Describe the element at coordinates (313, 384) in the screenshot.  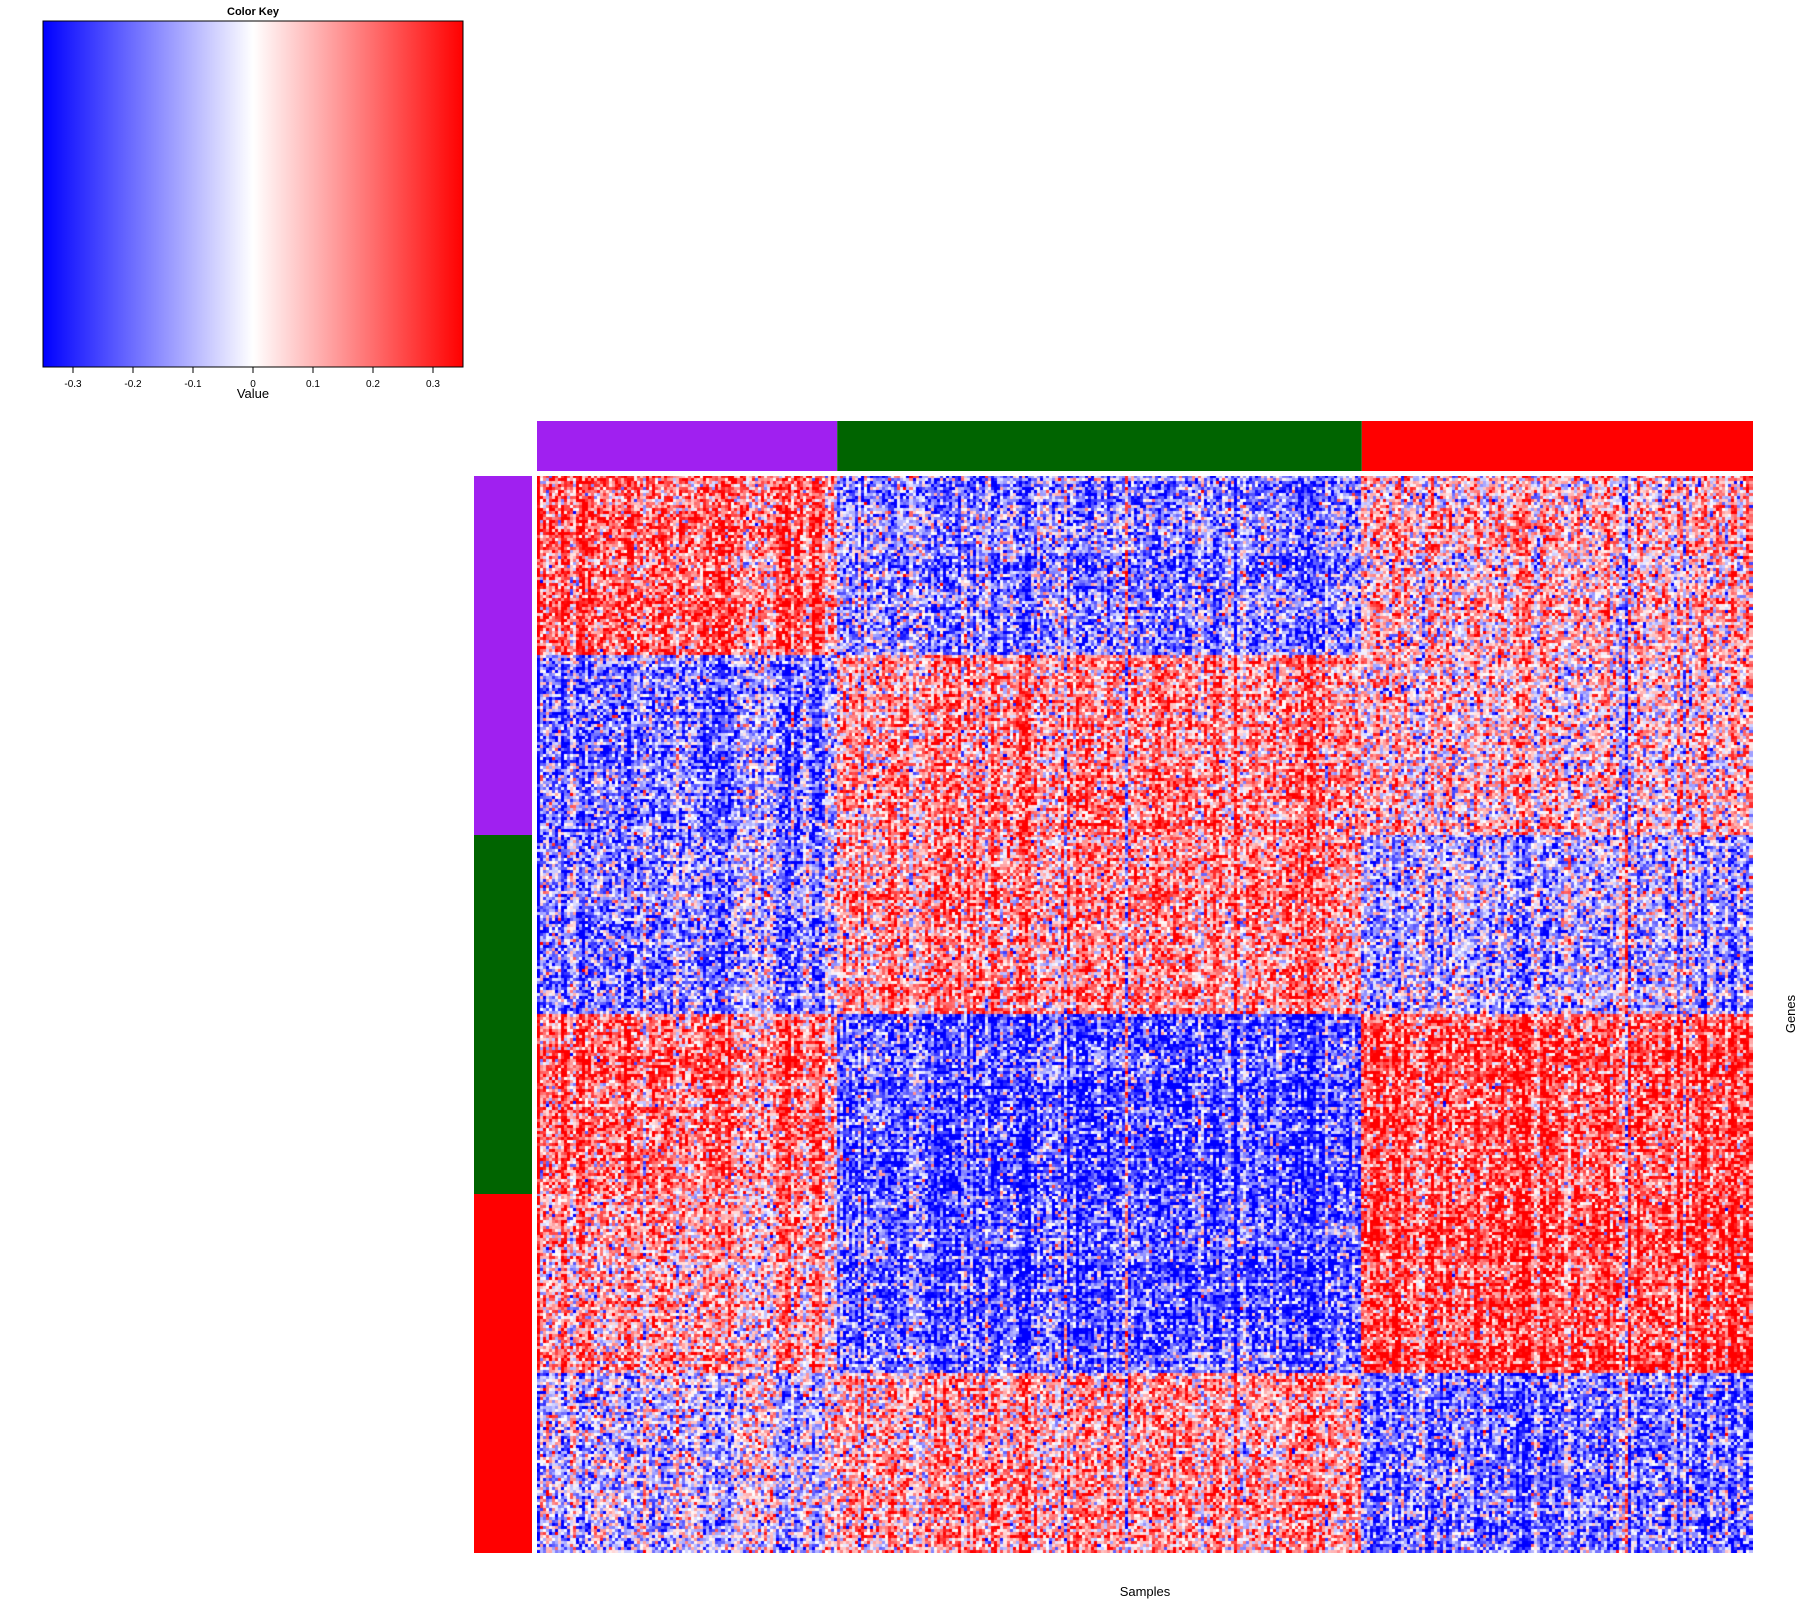
I see `color-key-tick-label: 0.1` at that location.